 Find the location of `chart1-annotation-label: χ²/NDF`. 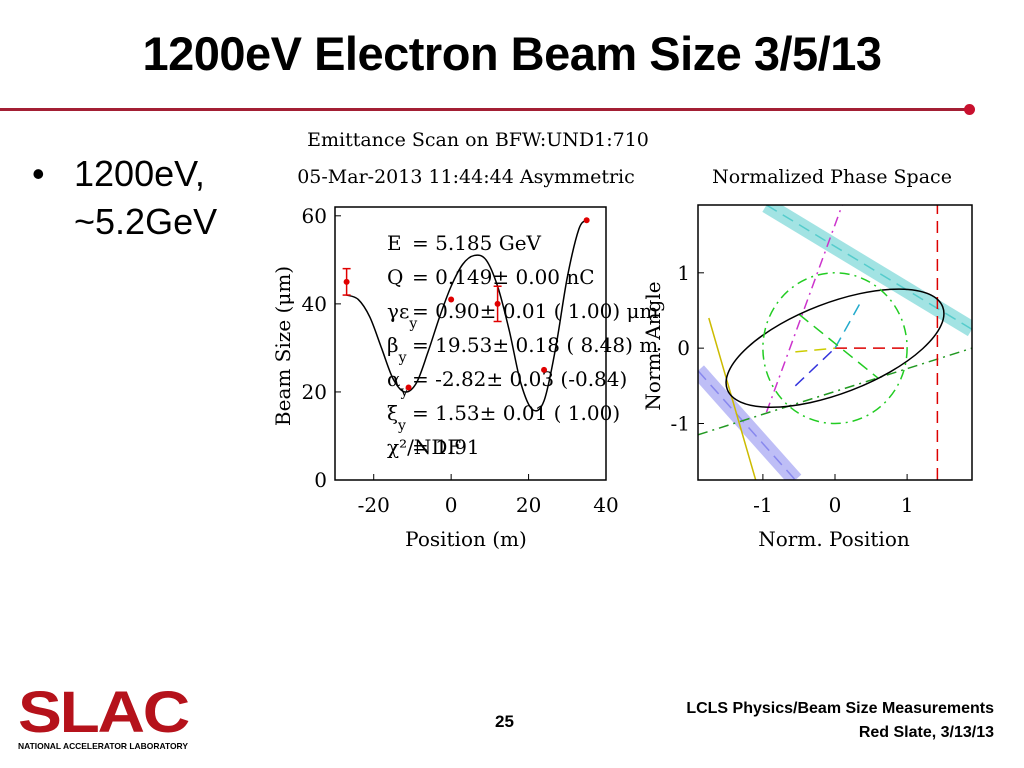

chart1-annotation-label: χ²/NDF is located at coordinates (424, 447).